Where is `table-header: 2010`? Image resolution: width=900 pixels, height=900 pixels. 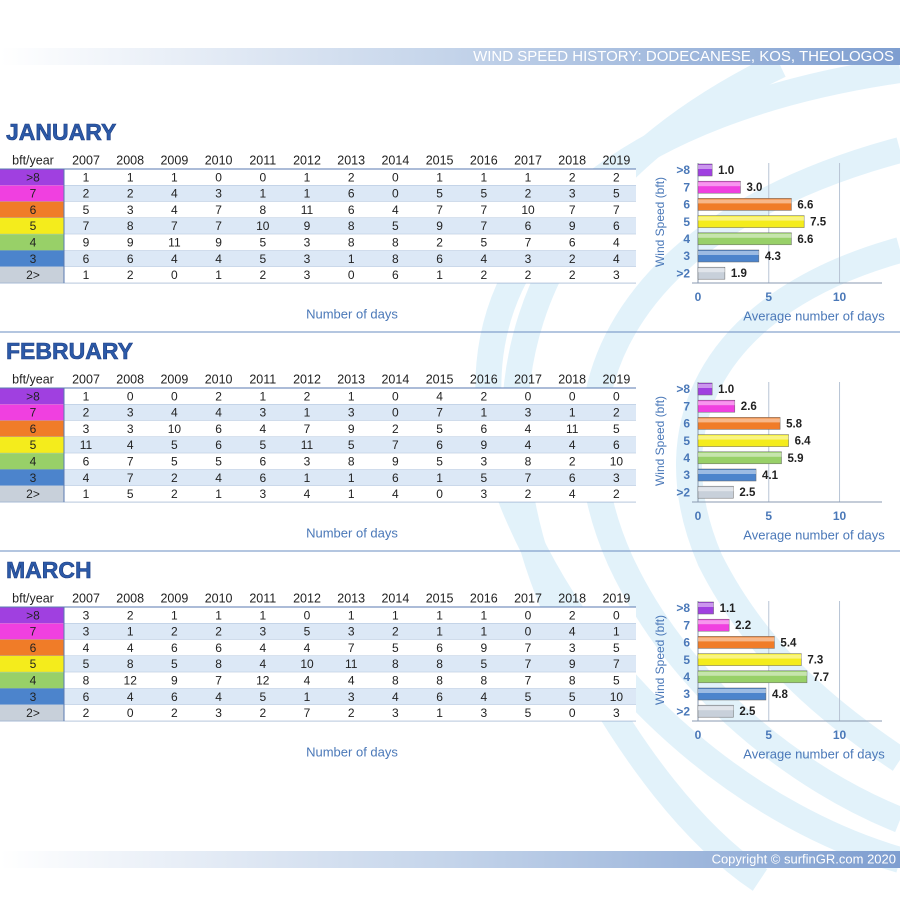 table-header: 2010 is located at coordinates (219, 379).